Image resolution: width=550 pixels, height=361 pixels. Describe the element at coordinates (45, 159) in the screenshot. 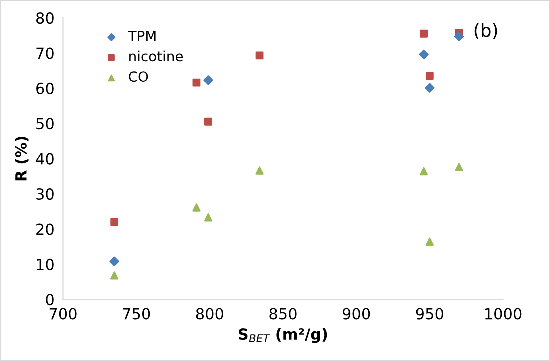

I see `y-tick-label: 40` at that location.